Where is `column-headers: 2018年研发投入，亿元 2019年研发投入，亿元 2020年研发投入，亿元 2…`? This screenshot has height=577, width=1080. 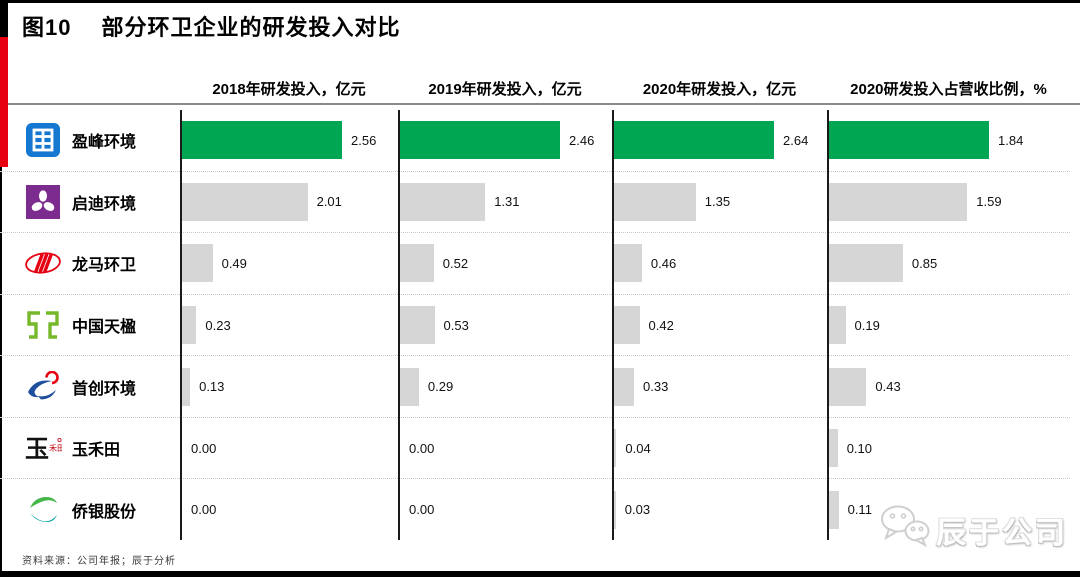 column-headers: 2018年研发投入，亿元 2019年研发投入，亿元 2020年研发投入，亿元 2… is located at coordinates (625, 88).